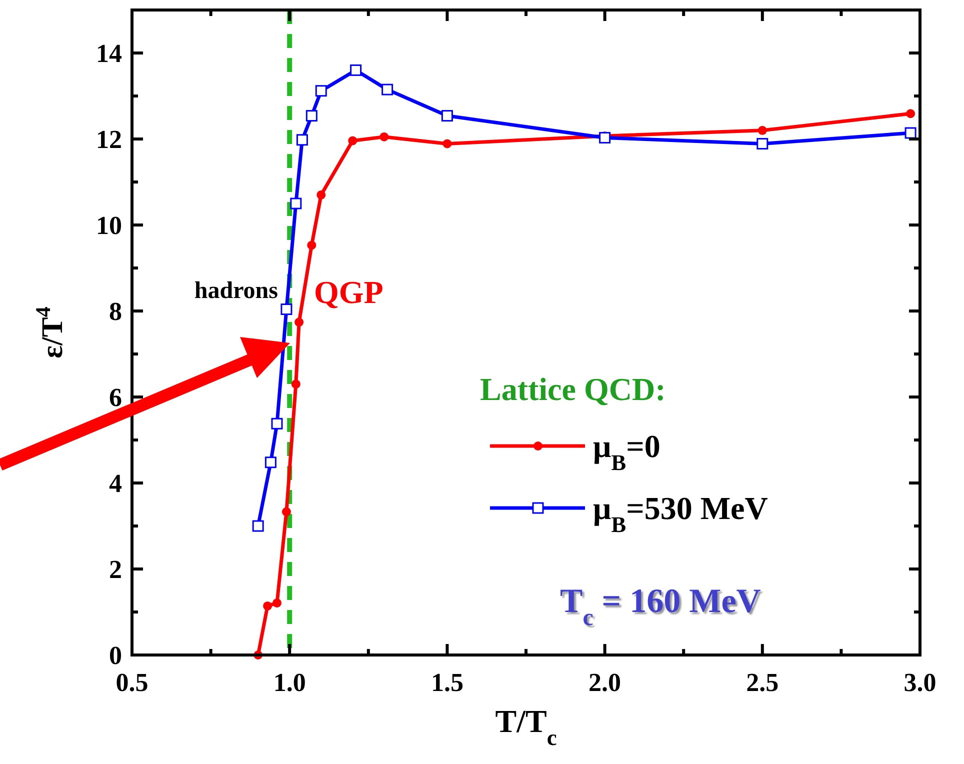  I want to click on y-tick-label: 8, so click(115, 311).